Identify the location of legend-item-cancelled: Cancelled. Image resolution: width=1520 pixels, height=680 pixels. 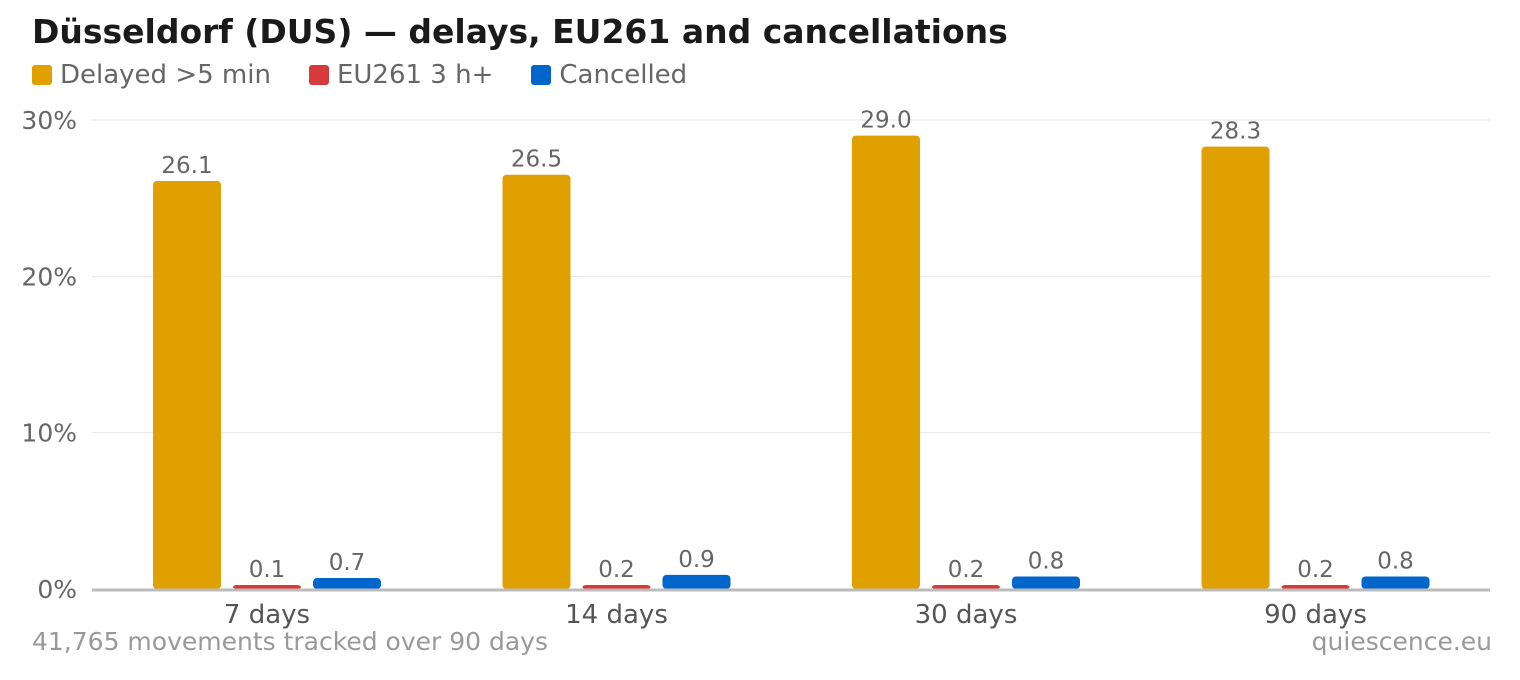
(609, 75).